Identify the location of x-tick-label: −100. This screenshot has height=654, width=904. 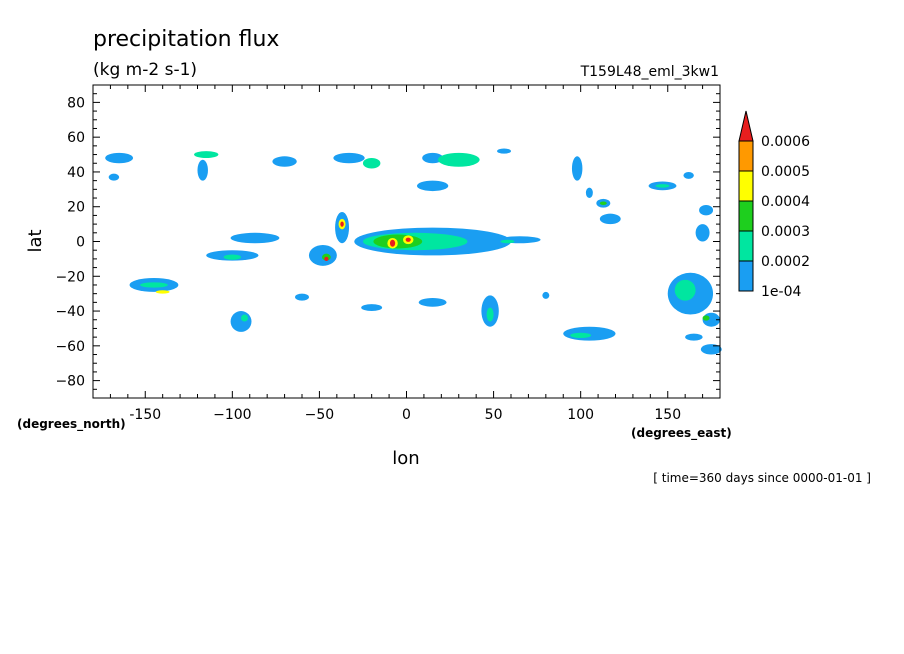
(232, 415).